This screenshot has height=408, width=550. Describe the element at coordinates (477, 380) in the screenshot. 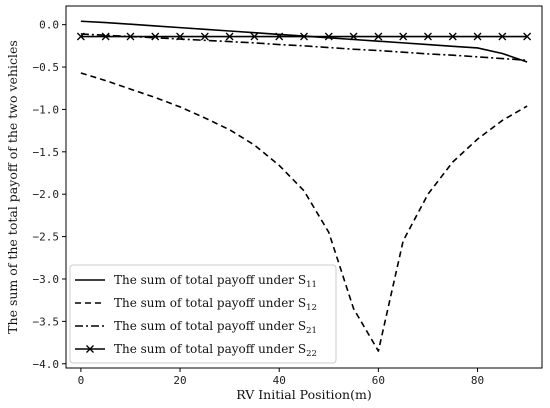

I see `x-tick-label: 80` at that location.